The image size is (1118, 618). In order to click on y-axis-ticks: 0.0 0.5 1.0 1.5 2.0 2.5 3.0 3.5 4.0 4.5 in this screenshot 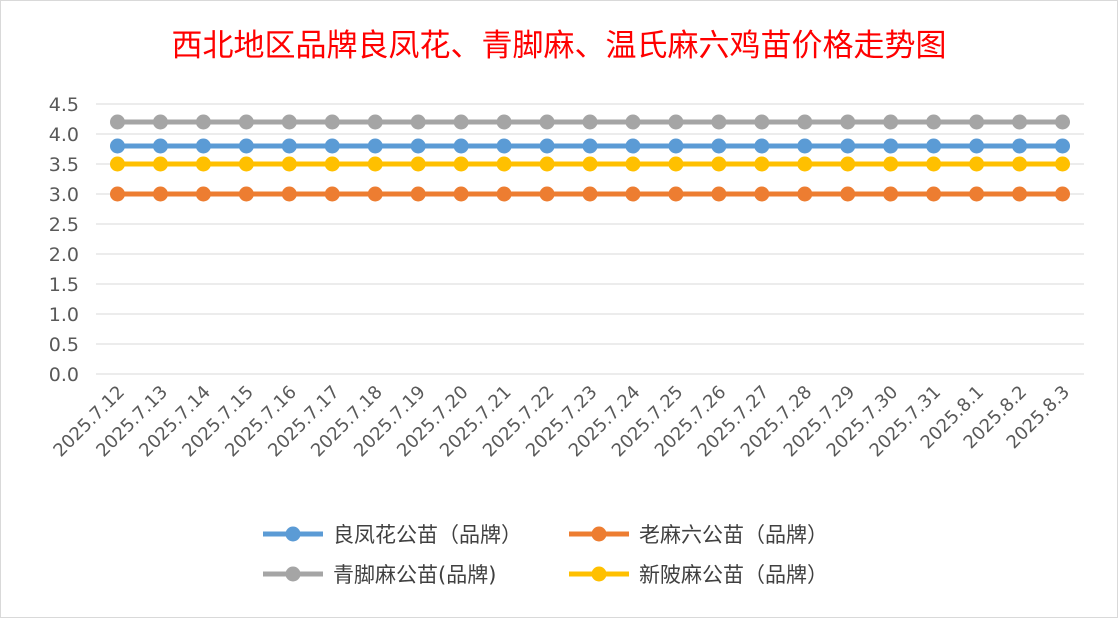, I will do `click(64, 240)`.